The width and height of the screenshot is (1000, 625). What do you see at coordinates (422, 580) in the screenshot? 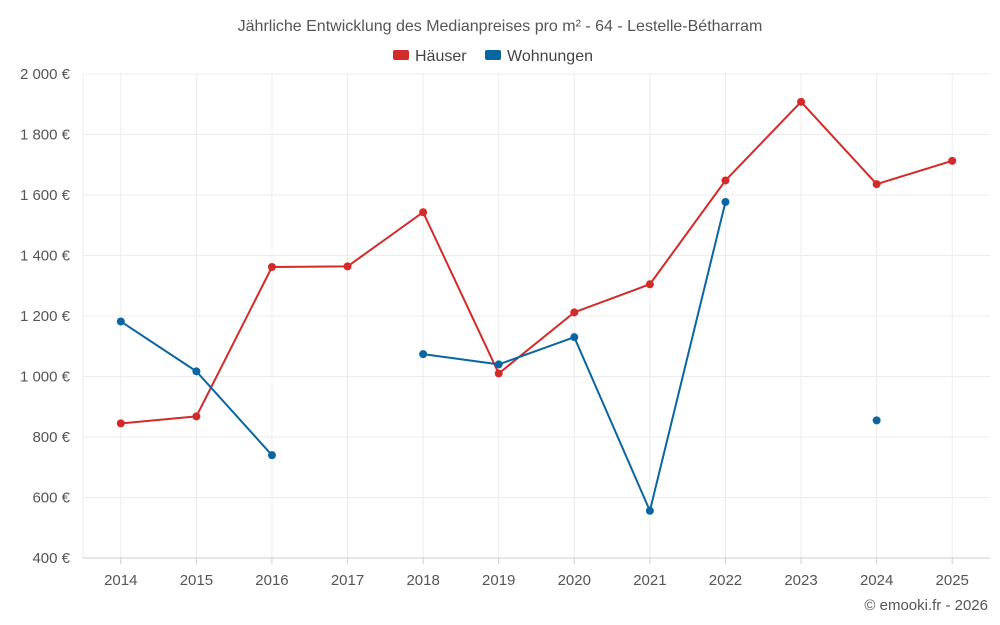
I see `x-tick-label: 2018` at bounding box center [422, 580].